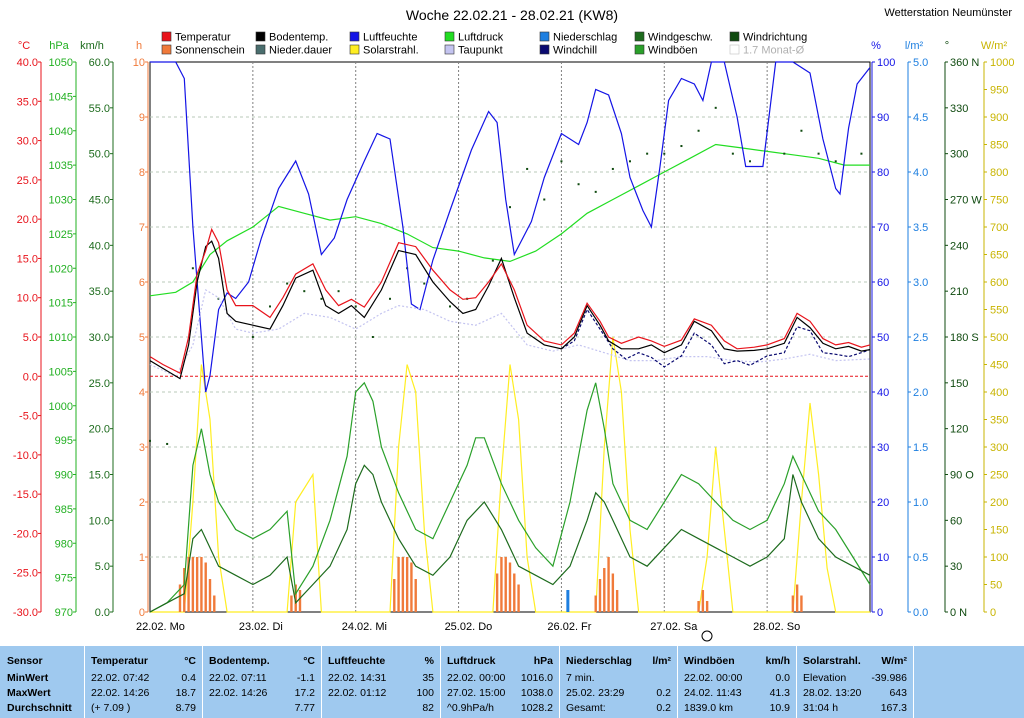 This screenshot has width=1024, height=718. Describe the element at coordinates (61, 166) in the screenshot. I see `press-tick-label: 1035` at that location.